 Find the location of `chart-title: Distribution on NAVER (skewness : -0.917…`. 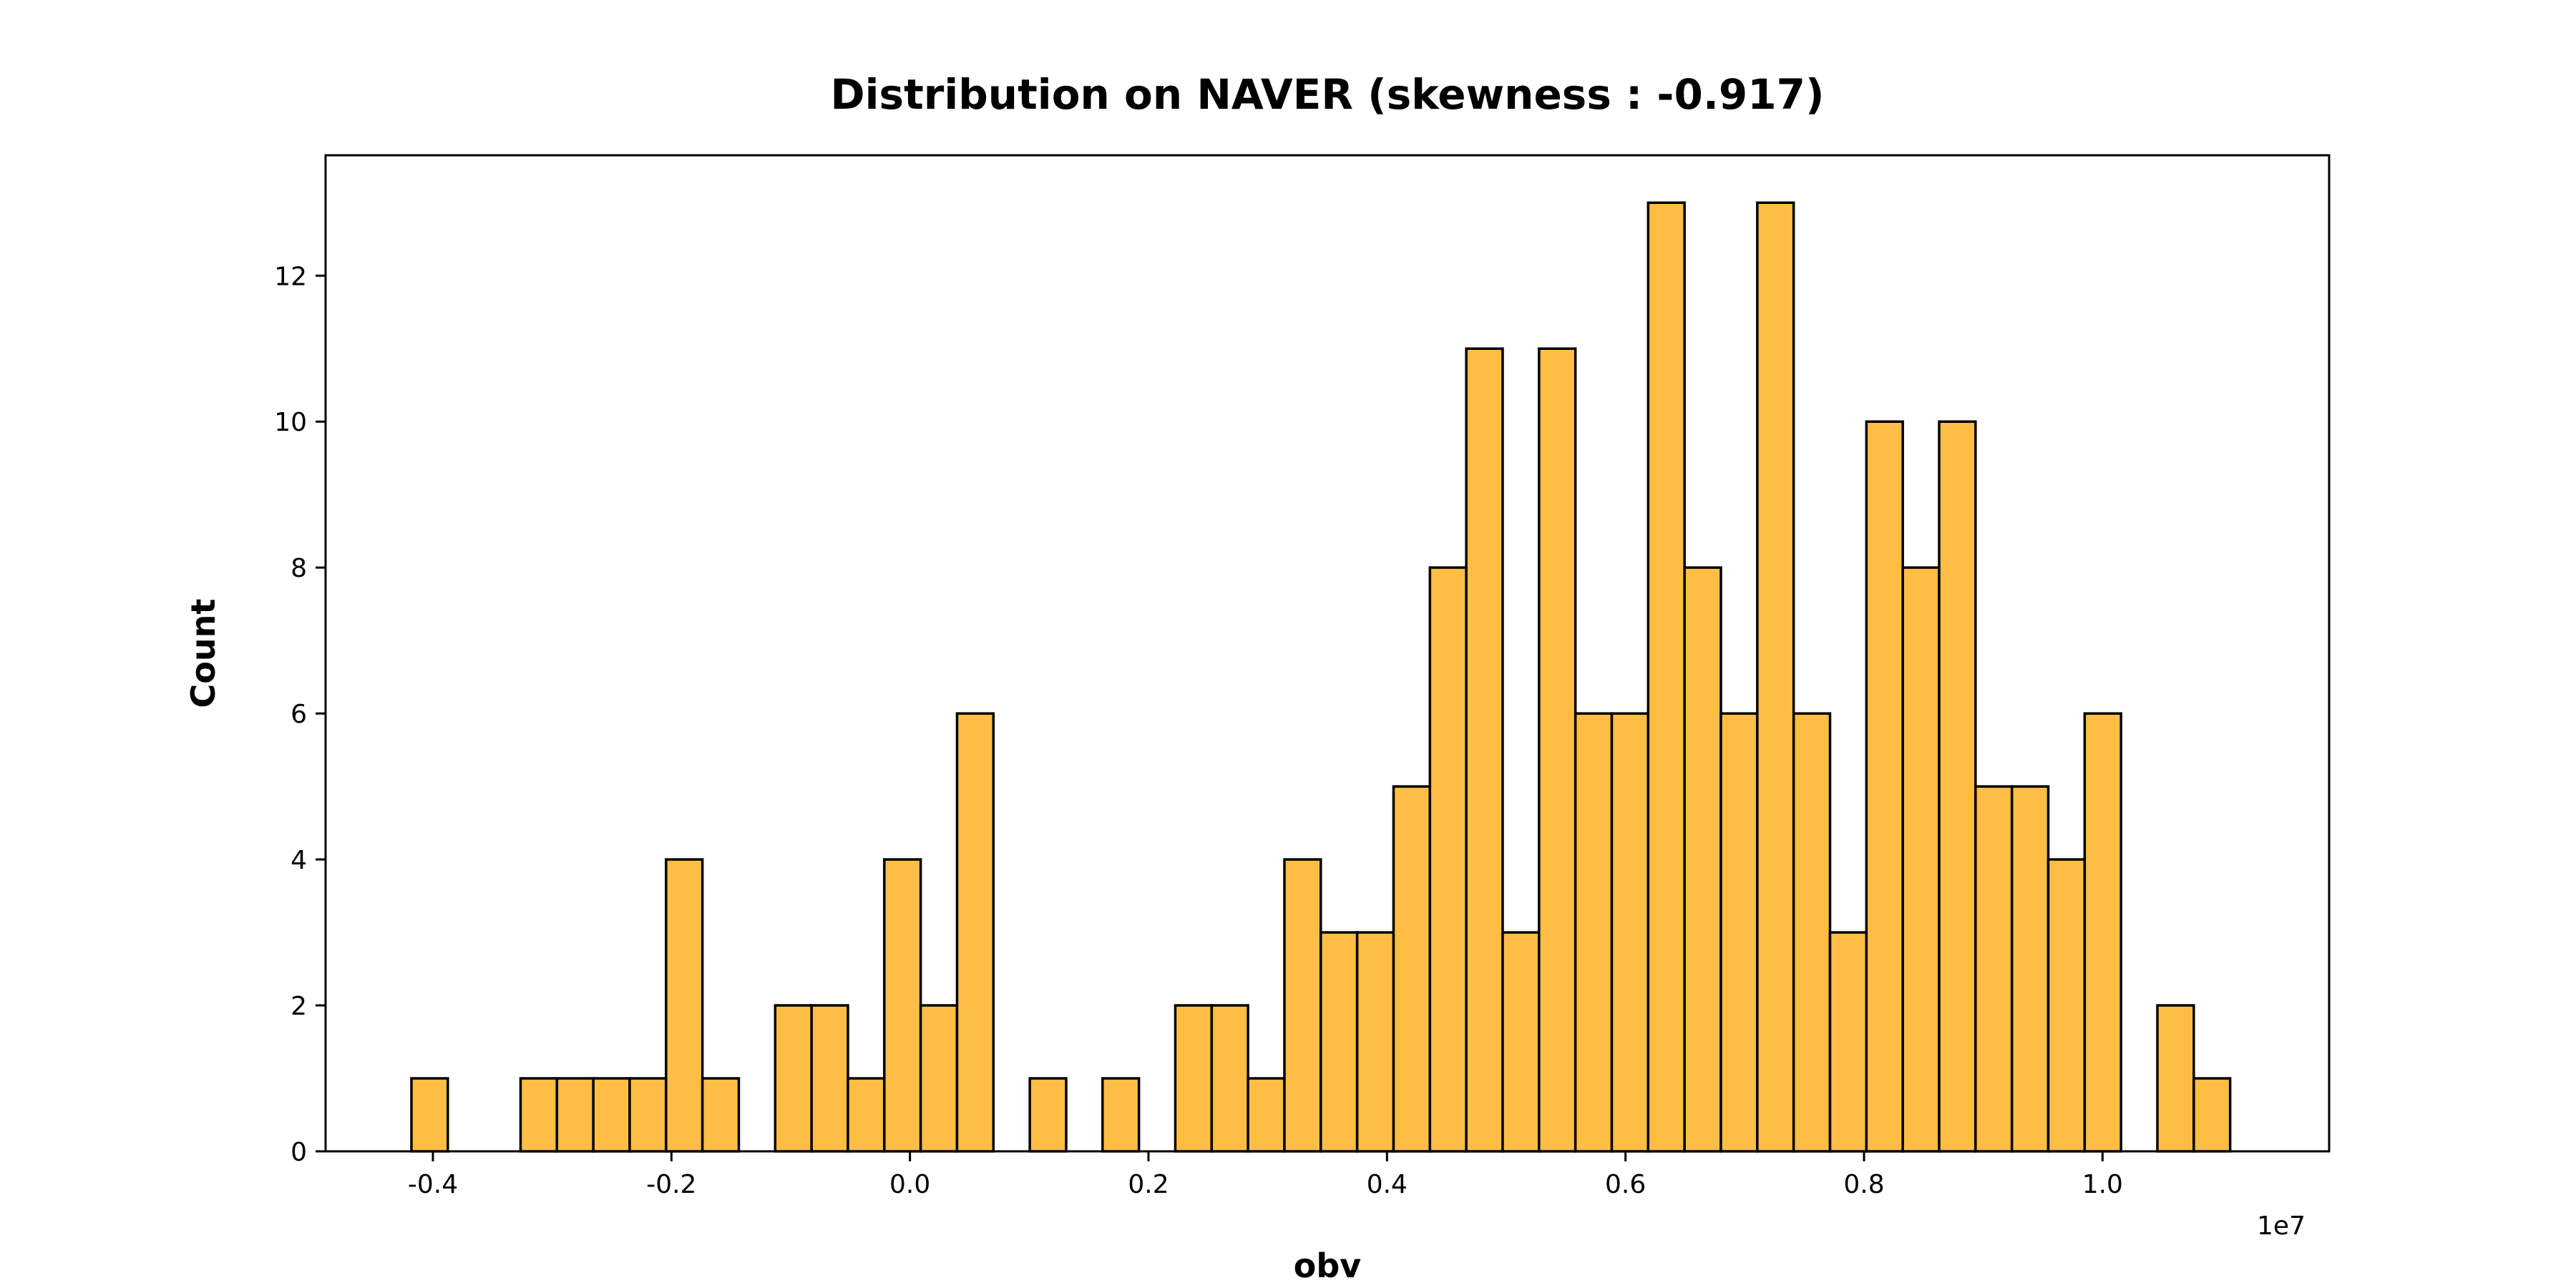

chart-title: Distribution on NAVER (skewness : -0.917… is located at coordinates (1328, 94).